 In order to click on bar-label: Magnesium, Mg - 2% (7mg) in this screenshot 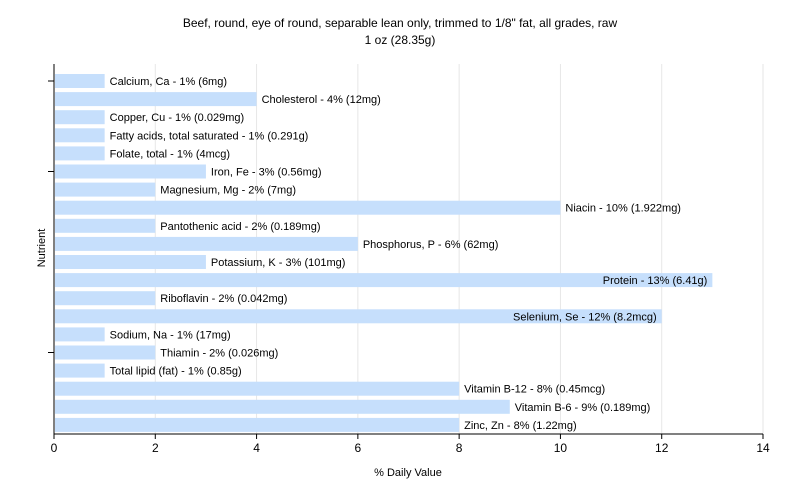, I will do `click(228, 191)`.